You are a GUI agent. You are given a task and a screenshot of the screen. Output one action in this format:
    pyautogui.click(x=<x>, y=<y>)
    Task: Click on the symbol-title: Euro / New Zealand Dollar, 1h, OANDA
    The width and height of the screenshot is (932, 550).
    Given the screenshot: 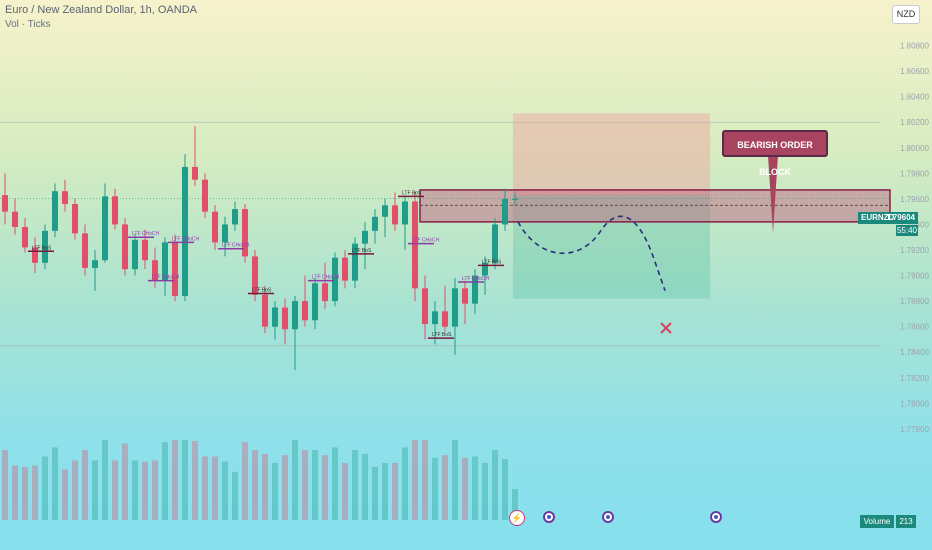 What is the action you would take?
    pyautogui.click(x=101, y=10)
    